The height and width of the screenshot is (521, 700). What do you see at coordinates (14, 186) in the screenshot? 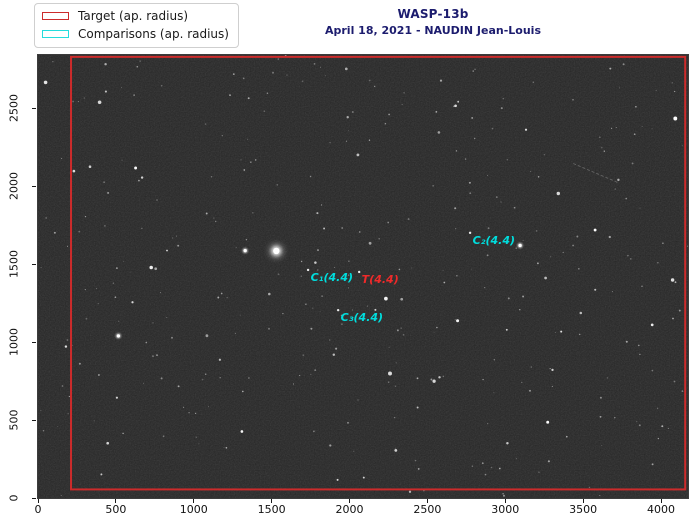
I see `y-tick-label: 2000` at bounding box center [14, 186].